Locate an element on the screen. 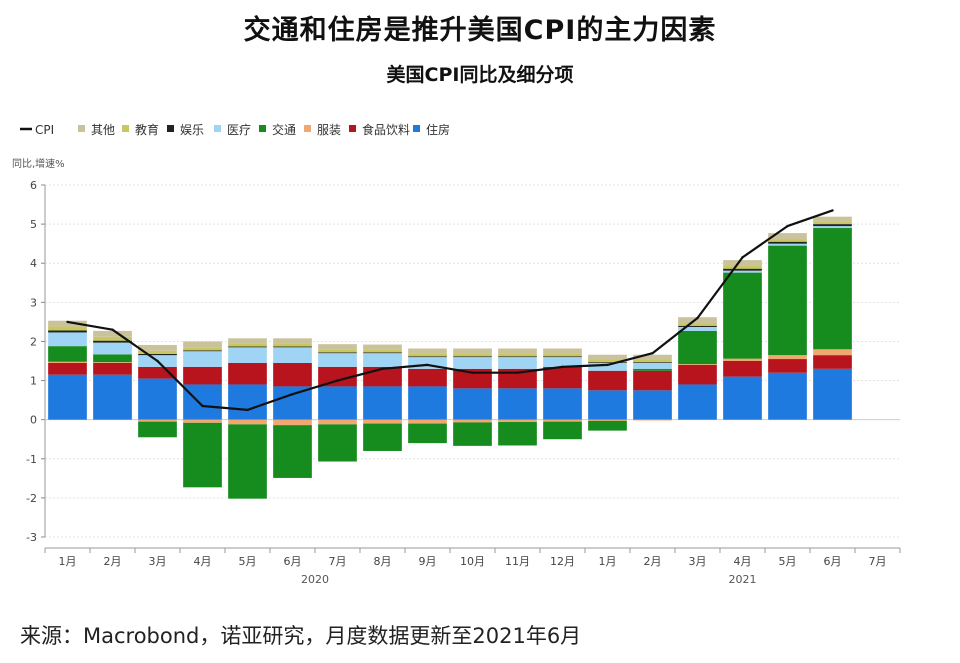  legend-label: CPI is located at coordinates (44, 130).